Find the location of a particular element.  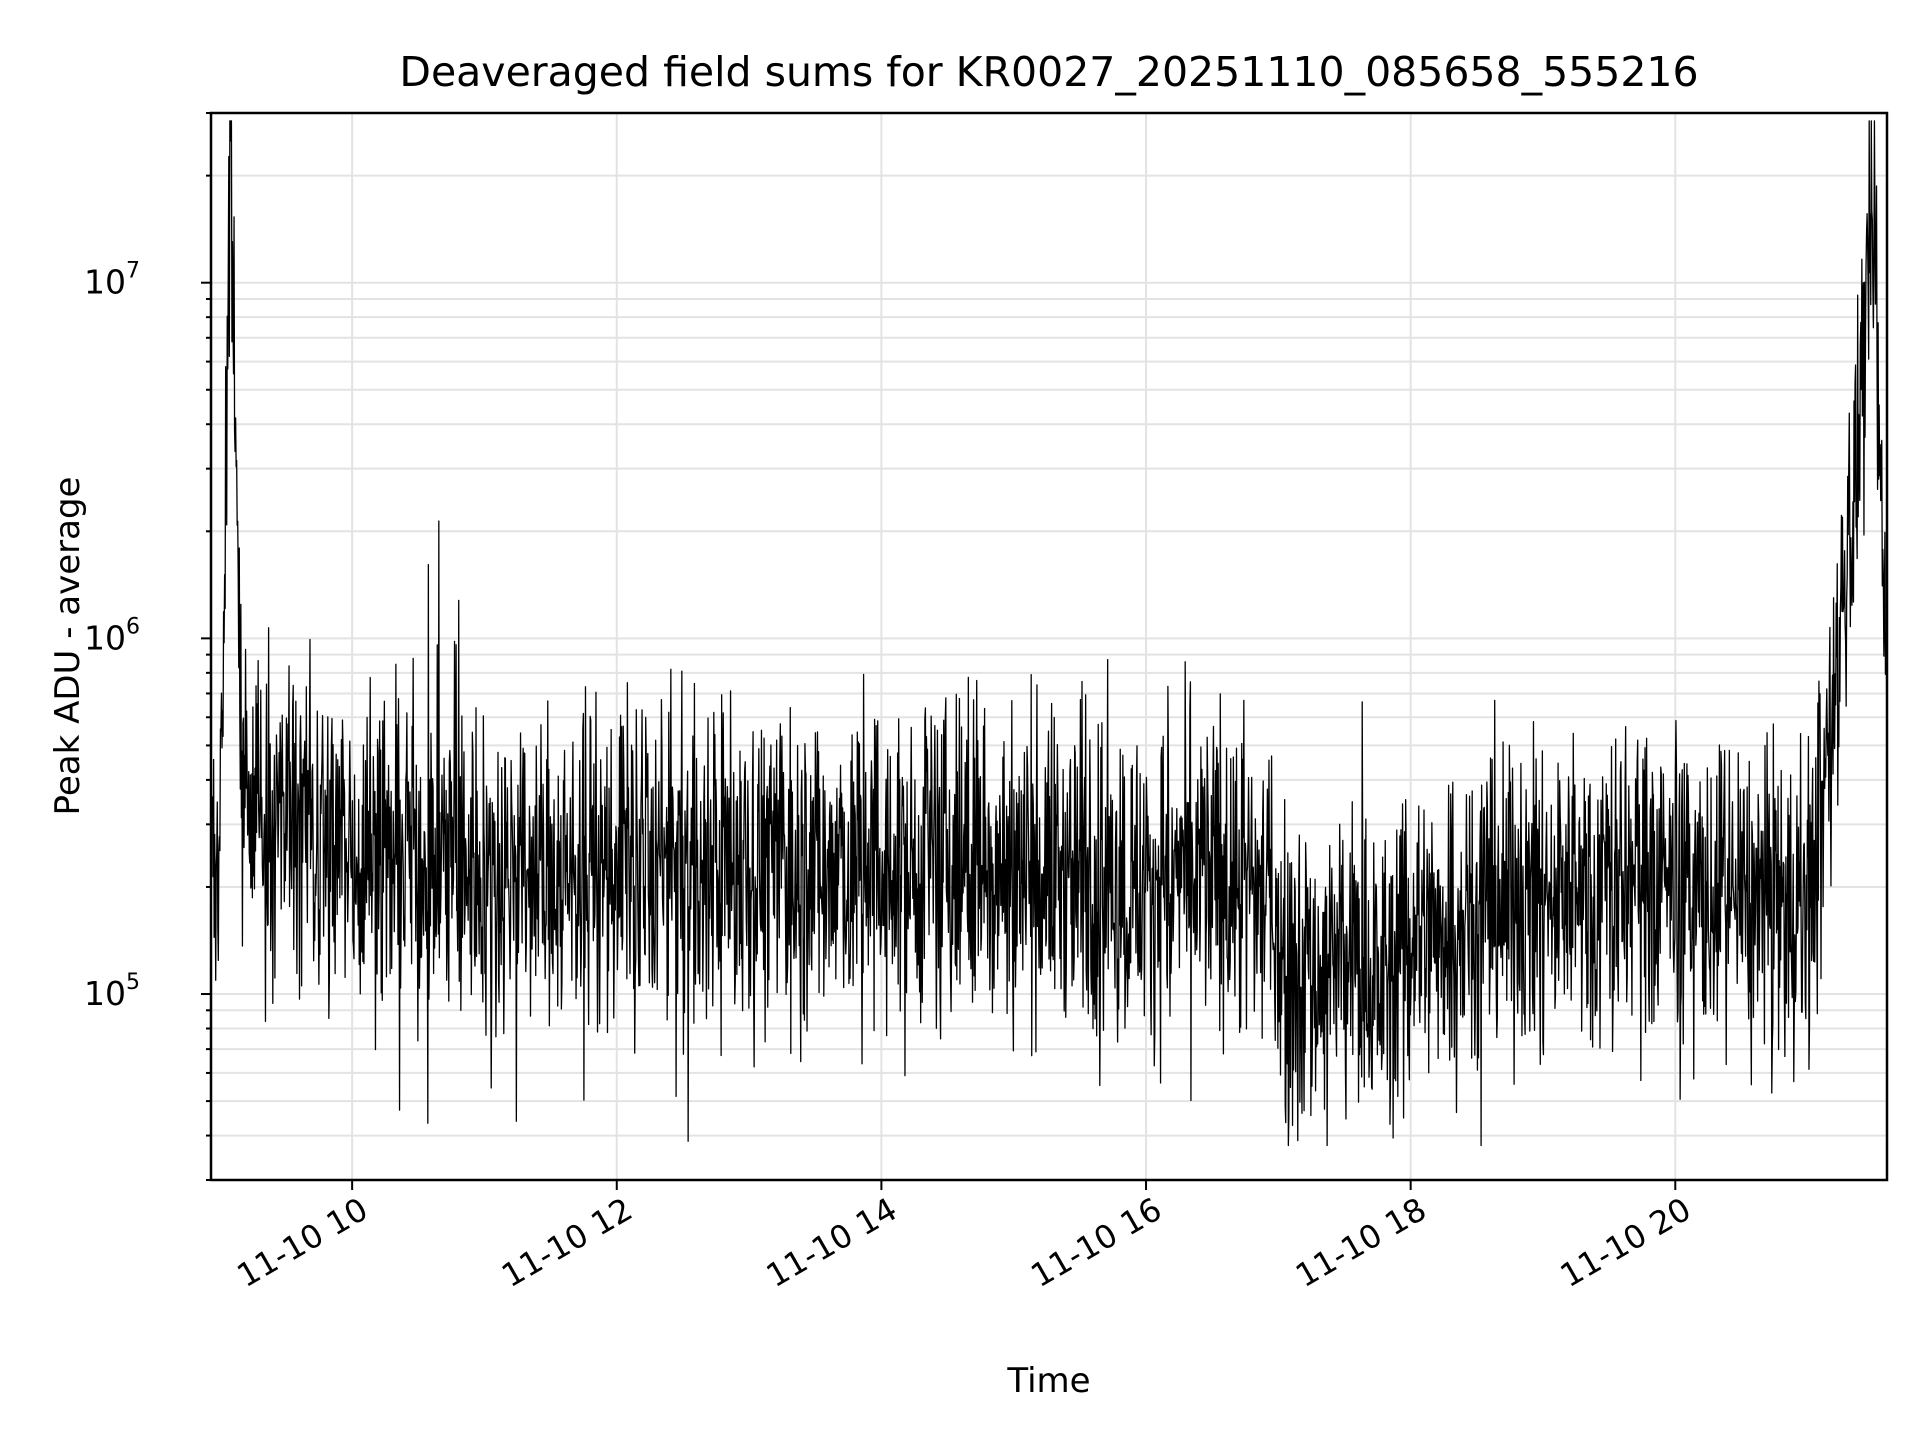

y-tick-exponent: 7 is located at coordinates (133, 271).